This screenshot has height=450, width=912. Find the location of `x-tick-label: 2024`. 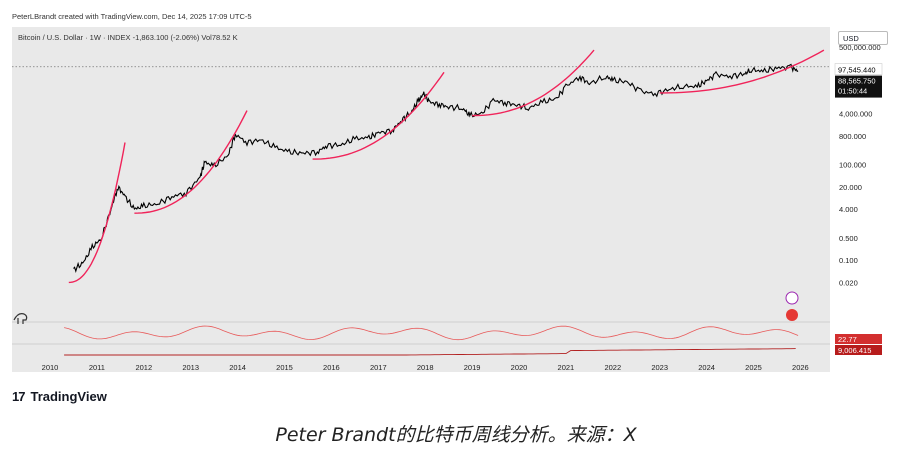

x-tick-label: 2024 is located at coordinates (706, 367).